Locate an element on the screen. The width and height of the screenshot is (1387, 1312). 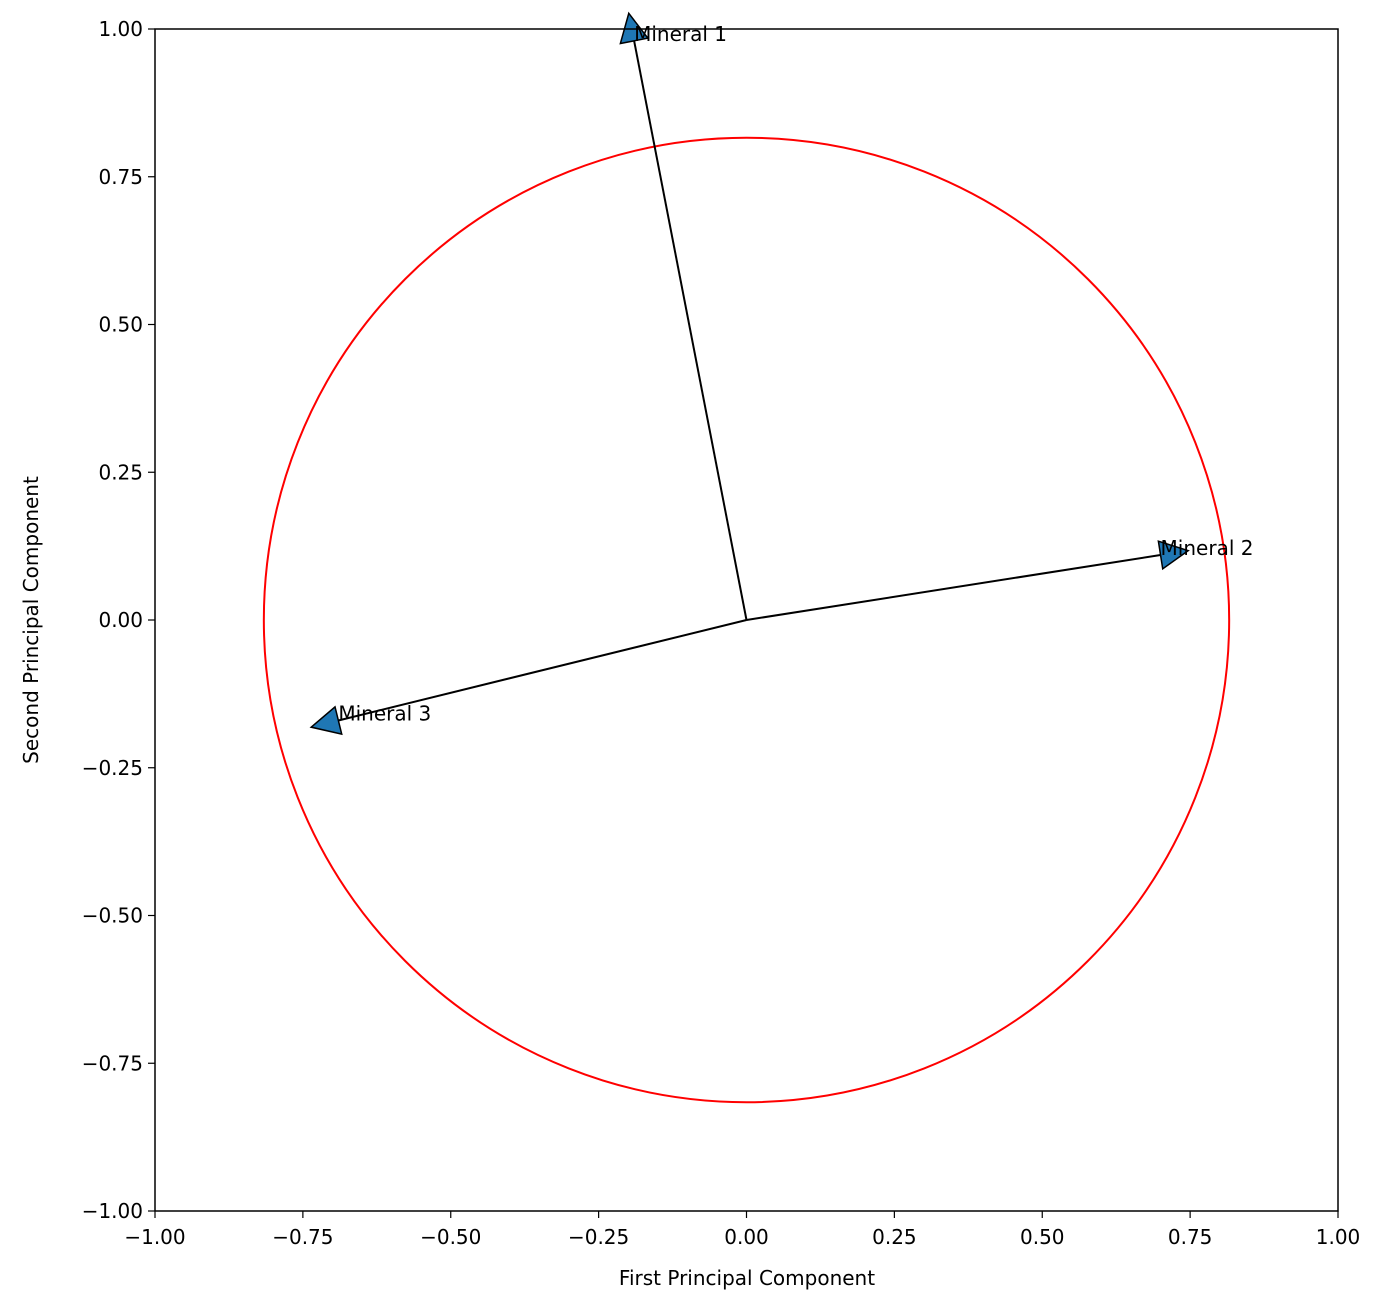
x-tick-label: 1.00 is located at coordinates (1338, 1237).